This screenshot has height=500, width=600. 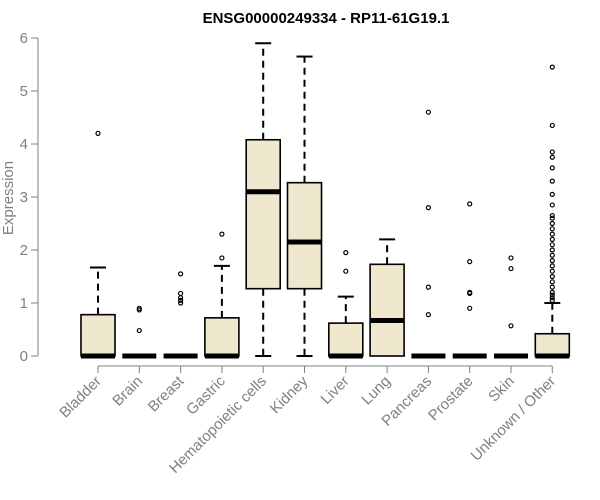 What do you see at coordinates (24, 144) in the screenshot?
I see `y-tick-label: 4` at bounding box center [24, 144].